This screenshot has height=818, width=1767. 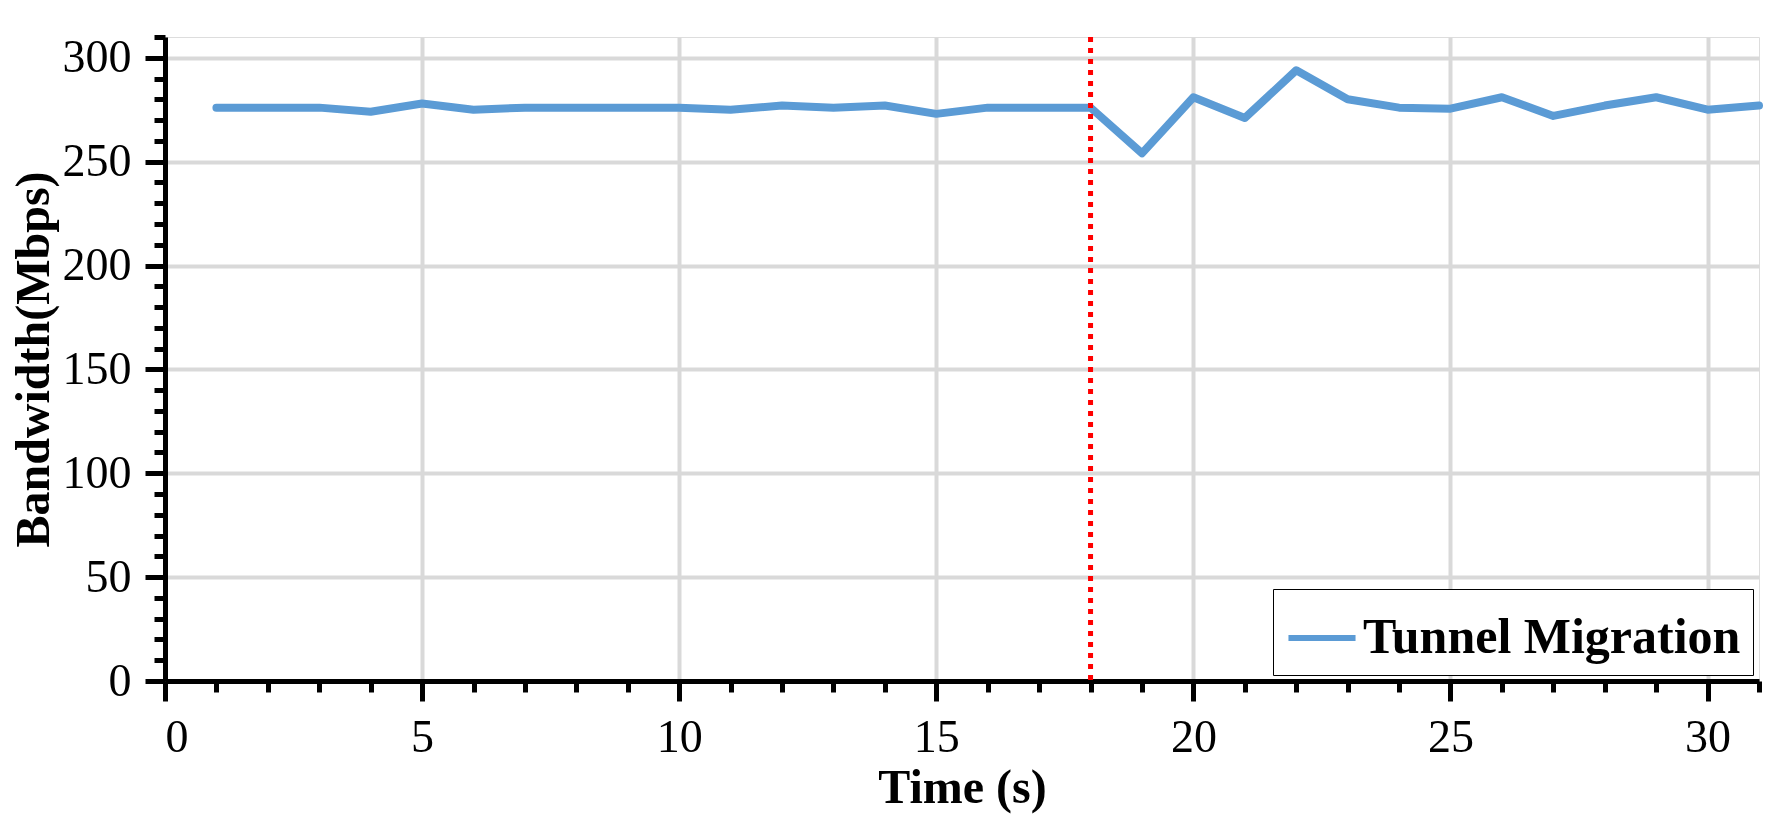 I want to click on y-tick-label: 0, so click(x=120, y=680).